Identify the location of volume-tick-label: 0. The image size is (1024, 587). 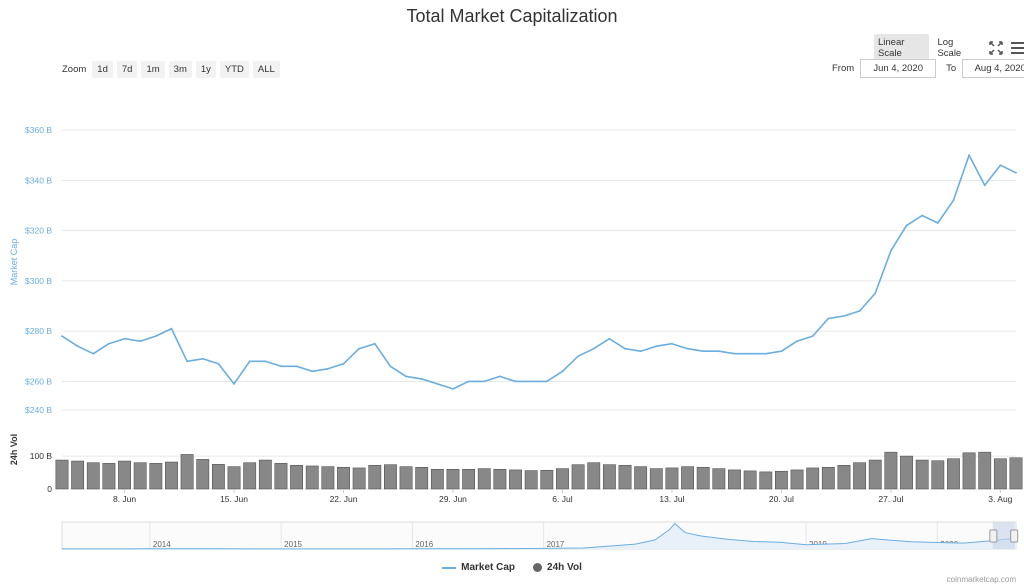
(49, 489).